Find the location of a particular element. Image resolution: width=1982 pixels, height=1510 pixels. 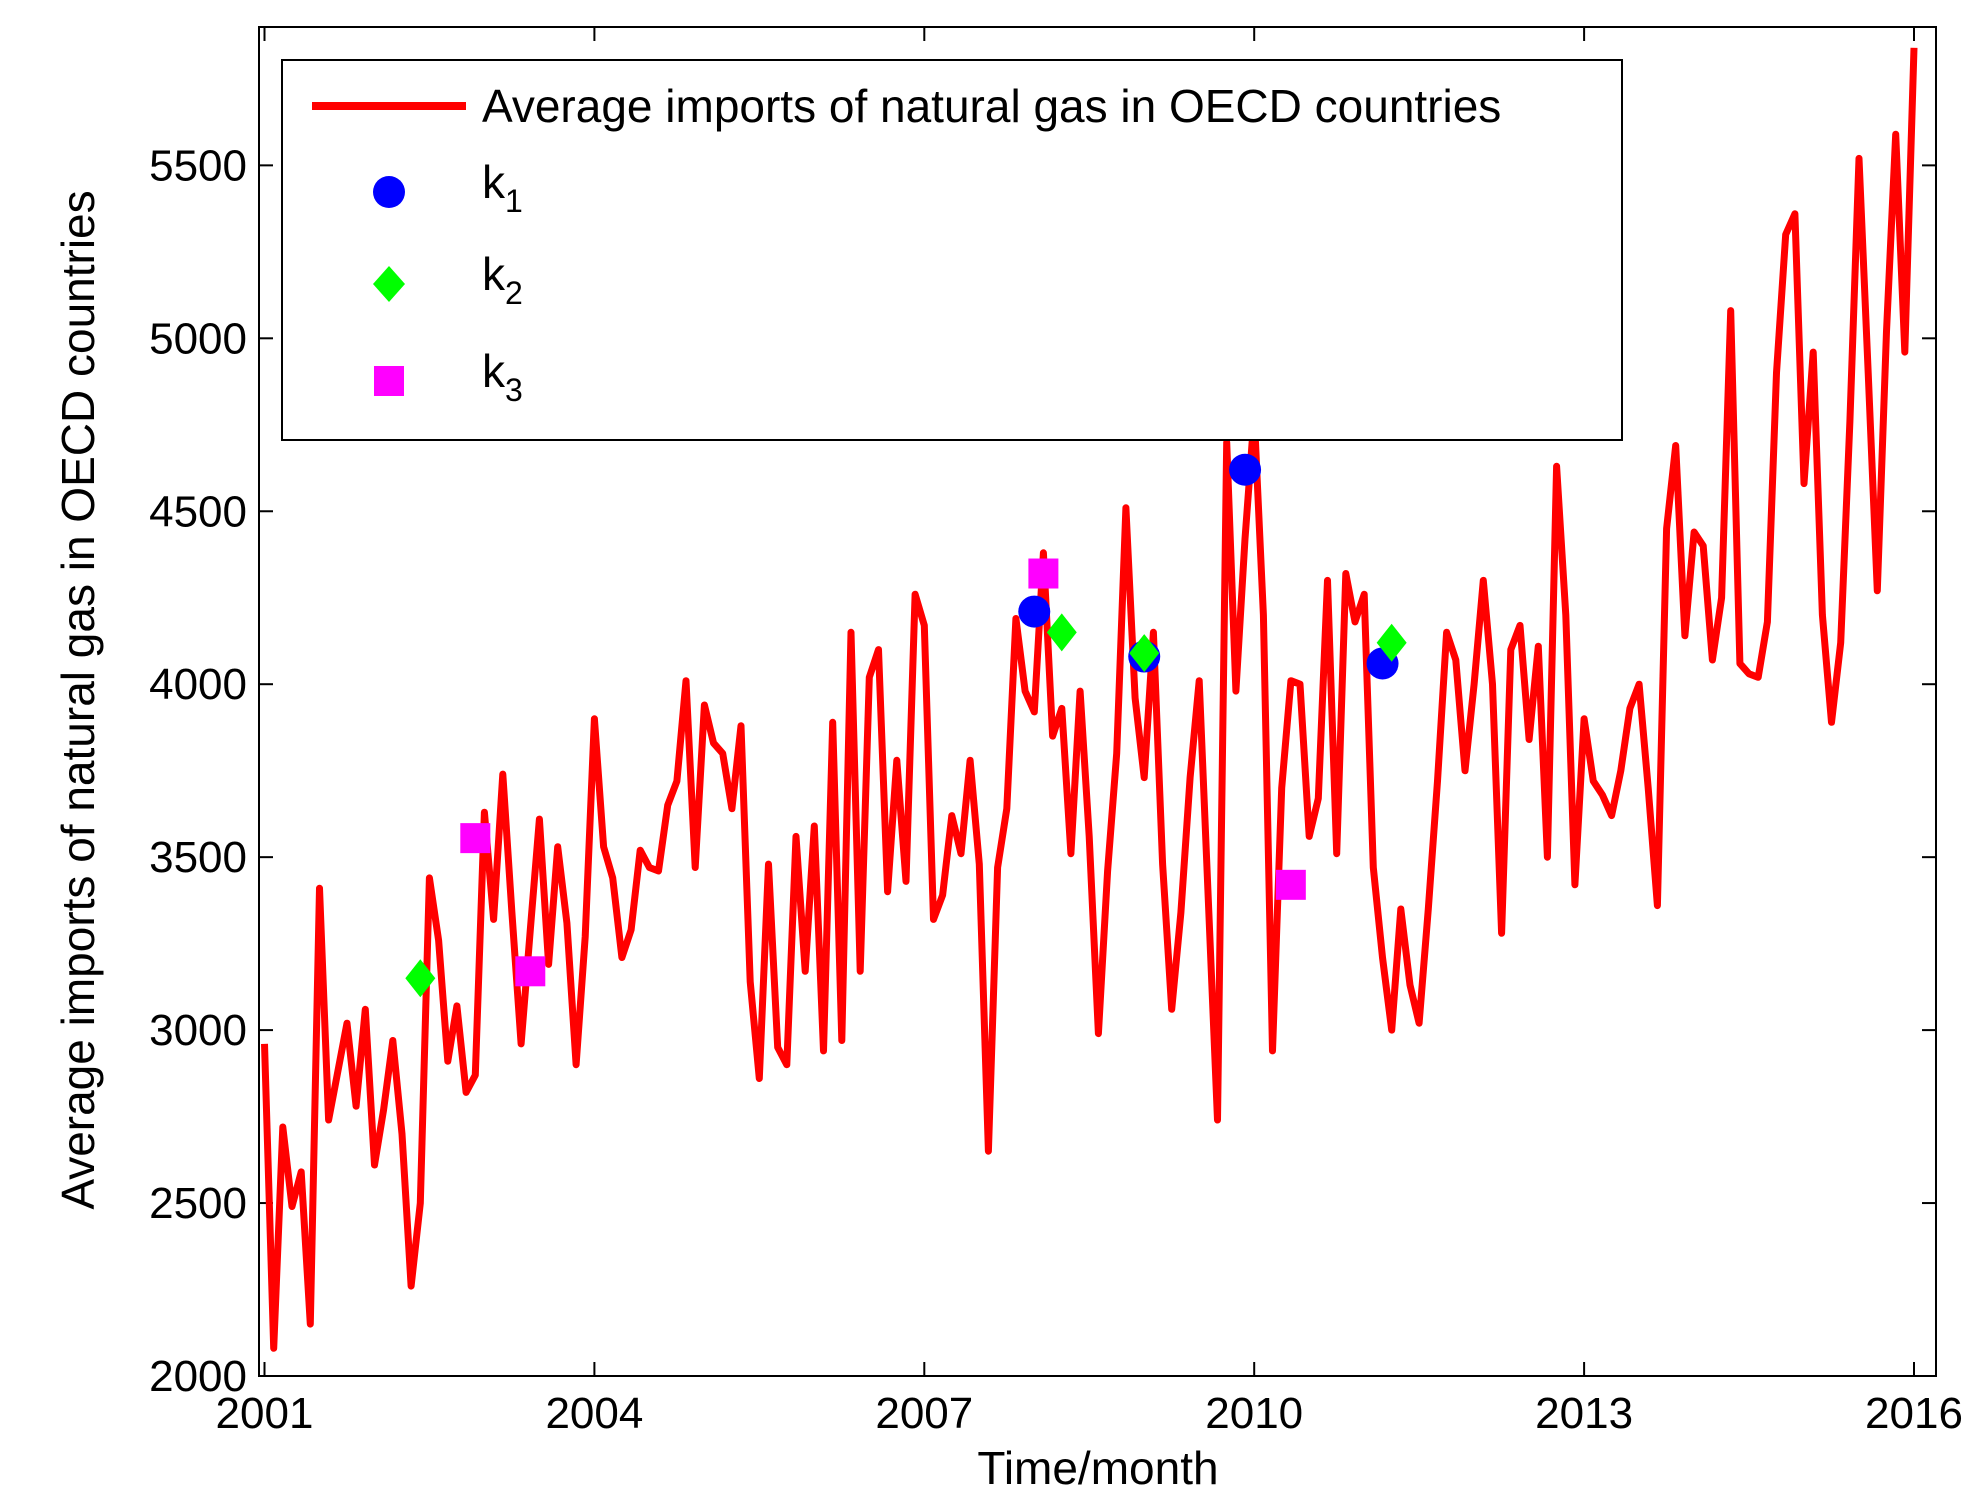

x-tick-label: 2001 is located at coordinates (265, 1413).